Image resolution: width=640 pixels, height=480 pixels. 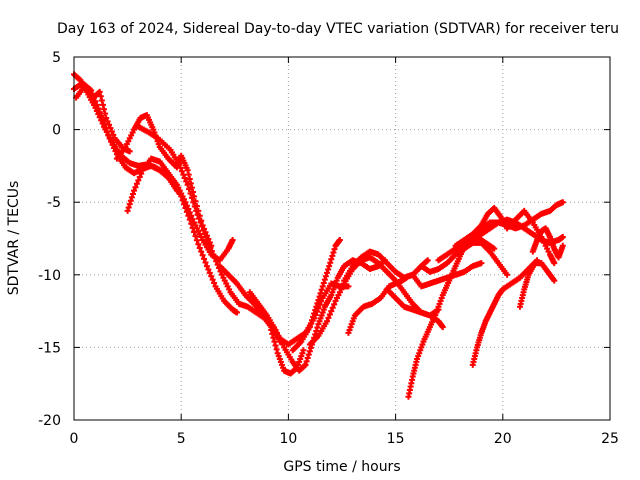 I want to click on y-tick-label: -15, so click(x=49, y=348).